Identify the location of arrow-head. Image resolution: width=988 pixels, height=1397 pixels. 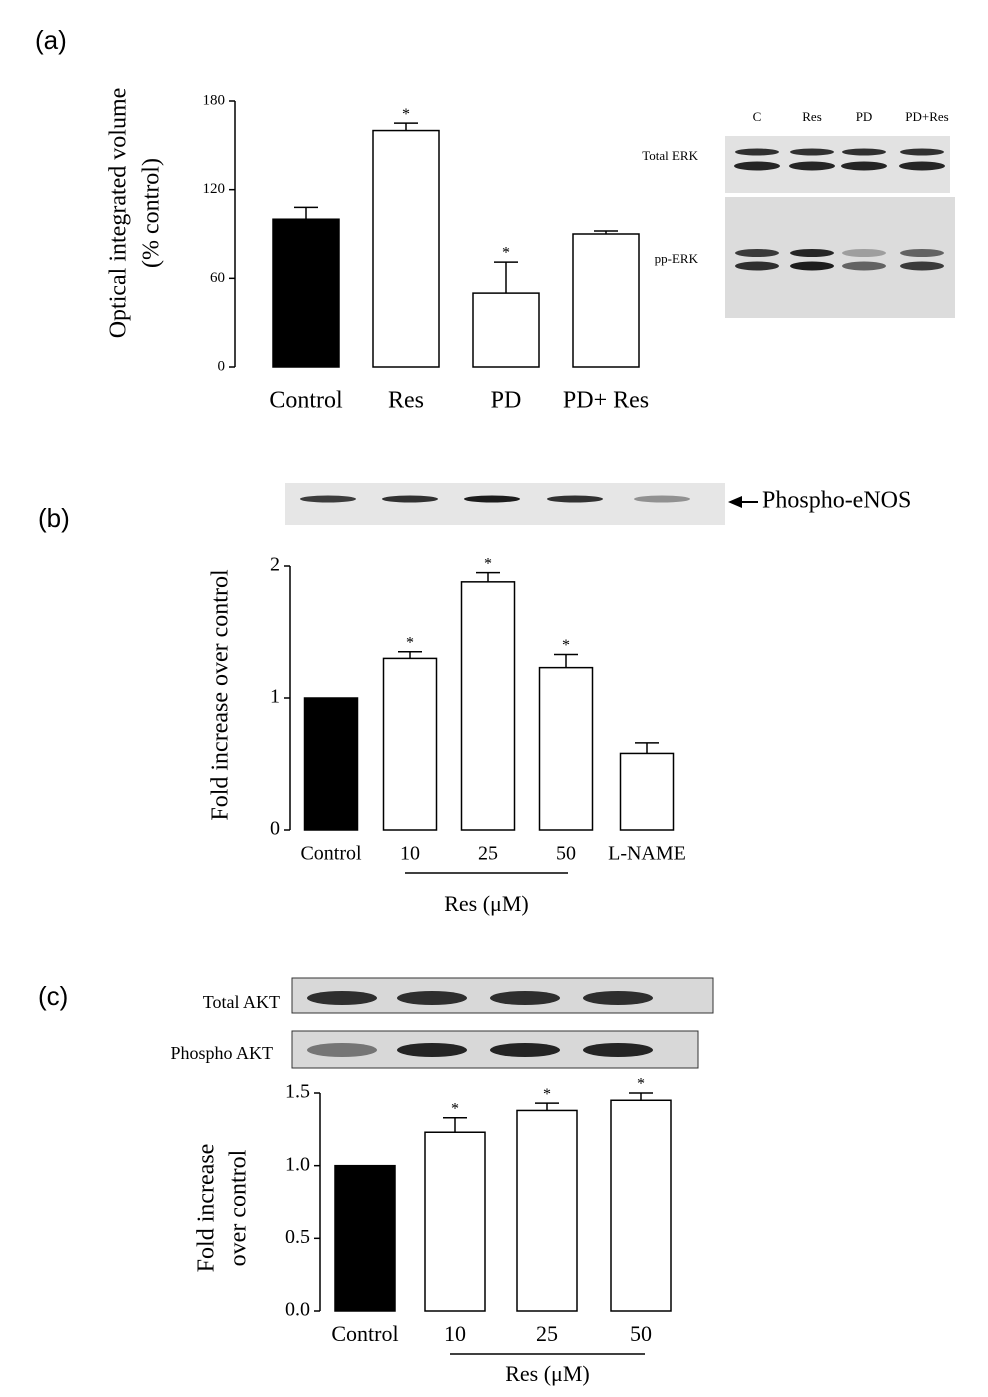
(735, 502).